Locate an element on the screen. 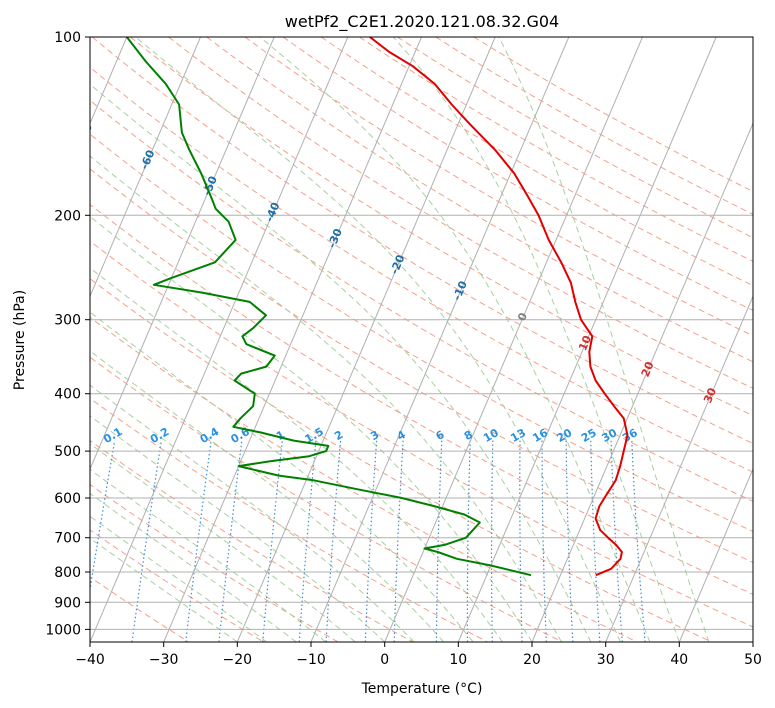 The image size is (775, 708). y-tick-label: 700 is located at coordinates (67, 539).